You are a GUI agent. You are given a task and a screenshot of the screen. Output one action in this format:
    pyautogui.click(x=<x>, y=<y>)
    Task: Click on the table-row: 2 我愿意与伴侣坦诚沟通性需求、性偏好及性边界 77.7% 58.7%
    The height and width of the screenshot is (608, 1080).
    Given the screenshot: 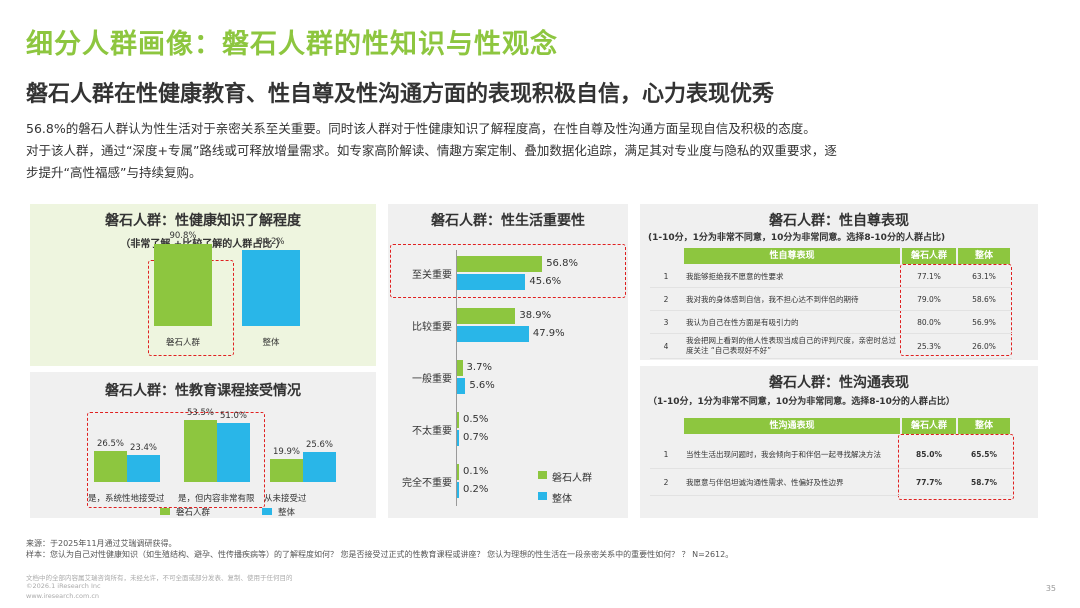 What is the action you would take?
    pyautogui.click(x=831, y=482)
    